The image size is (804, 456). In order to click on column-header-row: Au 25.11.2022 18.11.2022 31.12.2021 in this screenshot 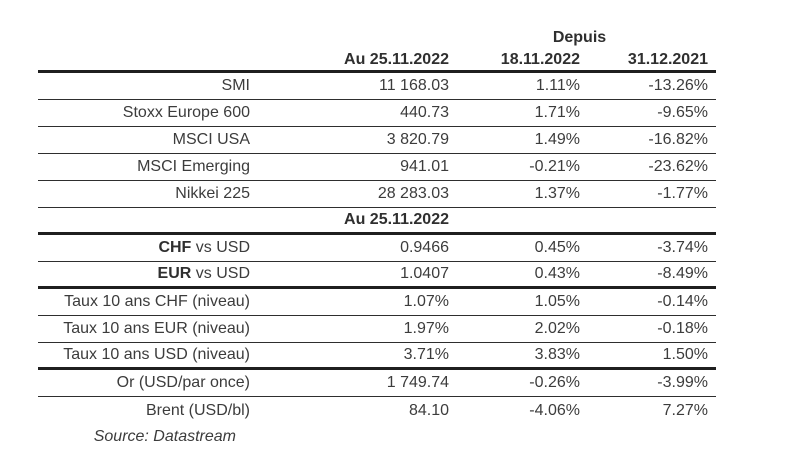, I will do `click(377, 61)`.